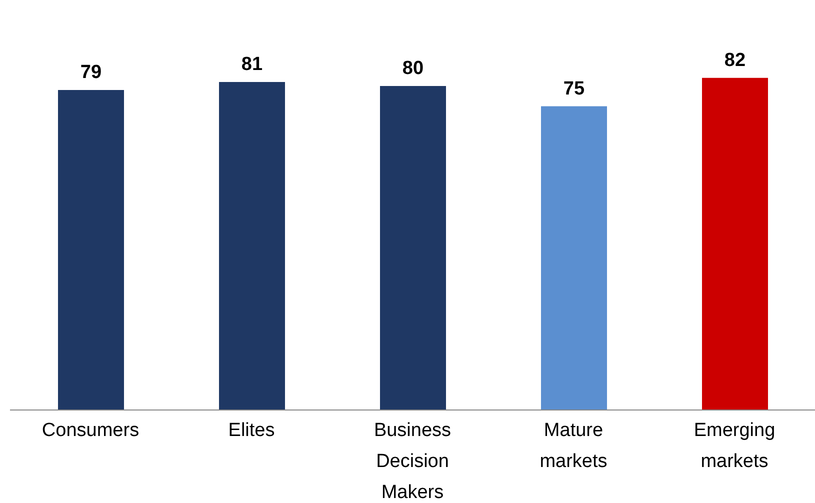  Describe the element at coordinates (574, 446) in the screenshot. I see `x-tick-label: Mature markets` at that location.